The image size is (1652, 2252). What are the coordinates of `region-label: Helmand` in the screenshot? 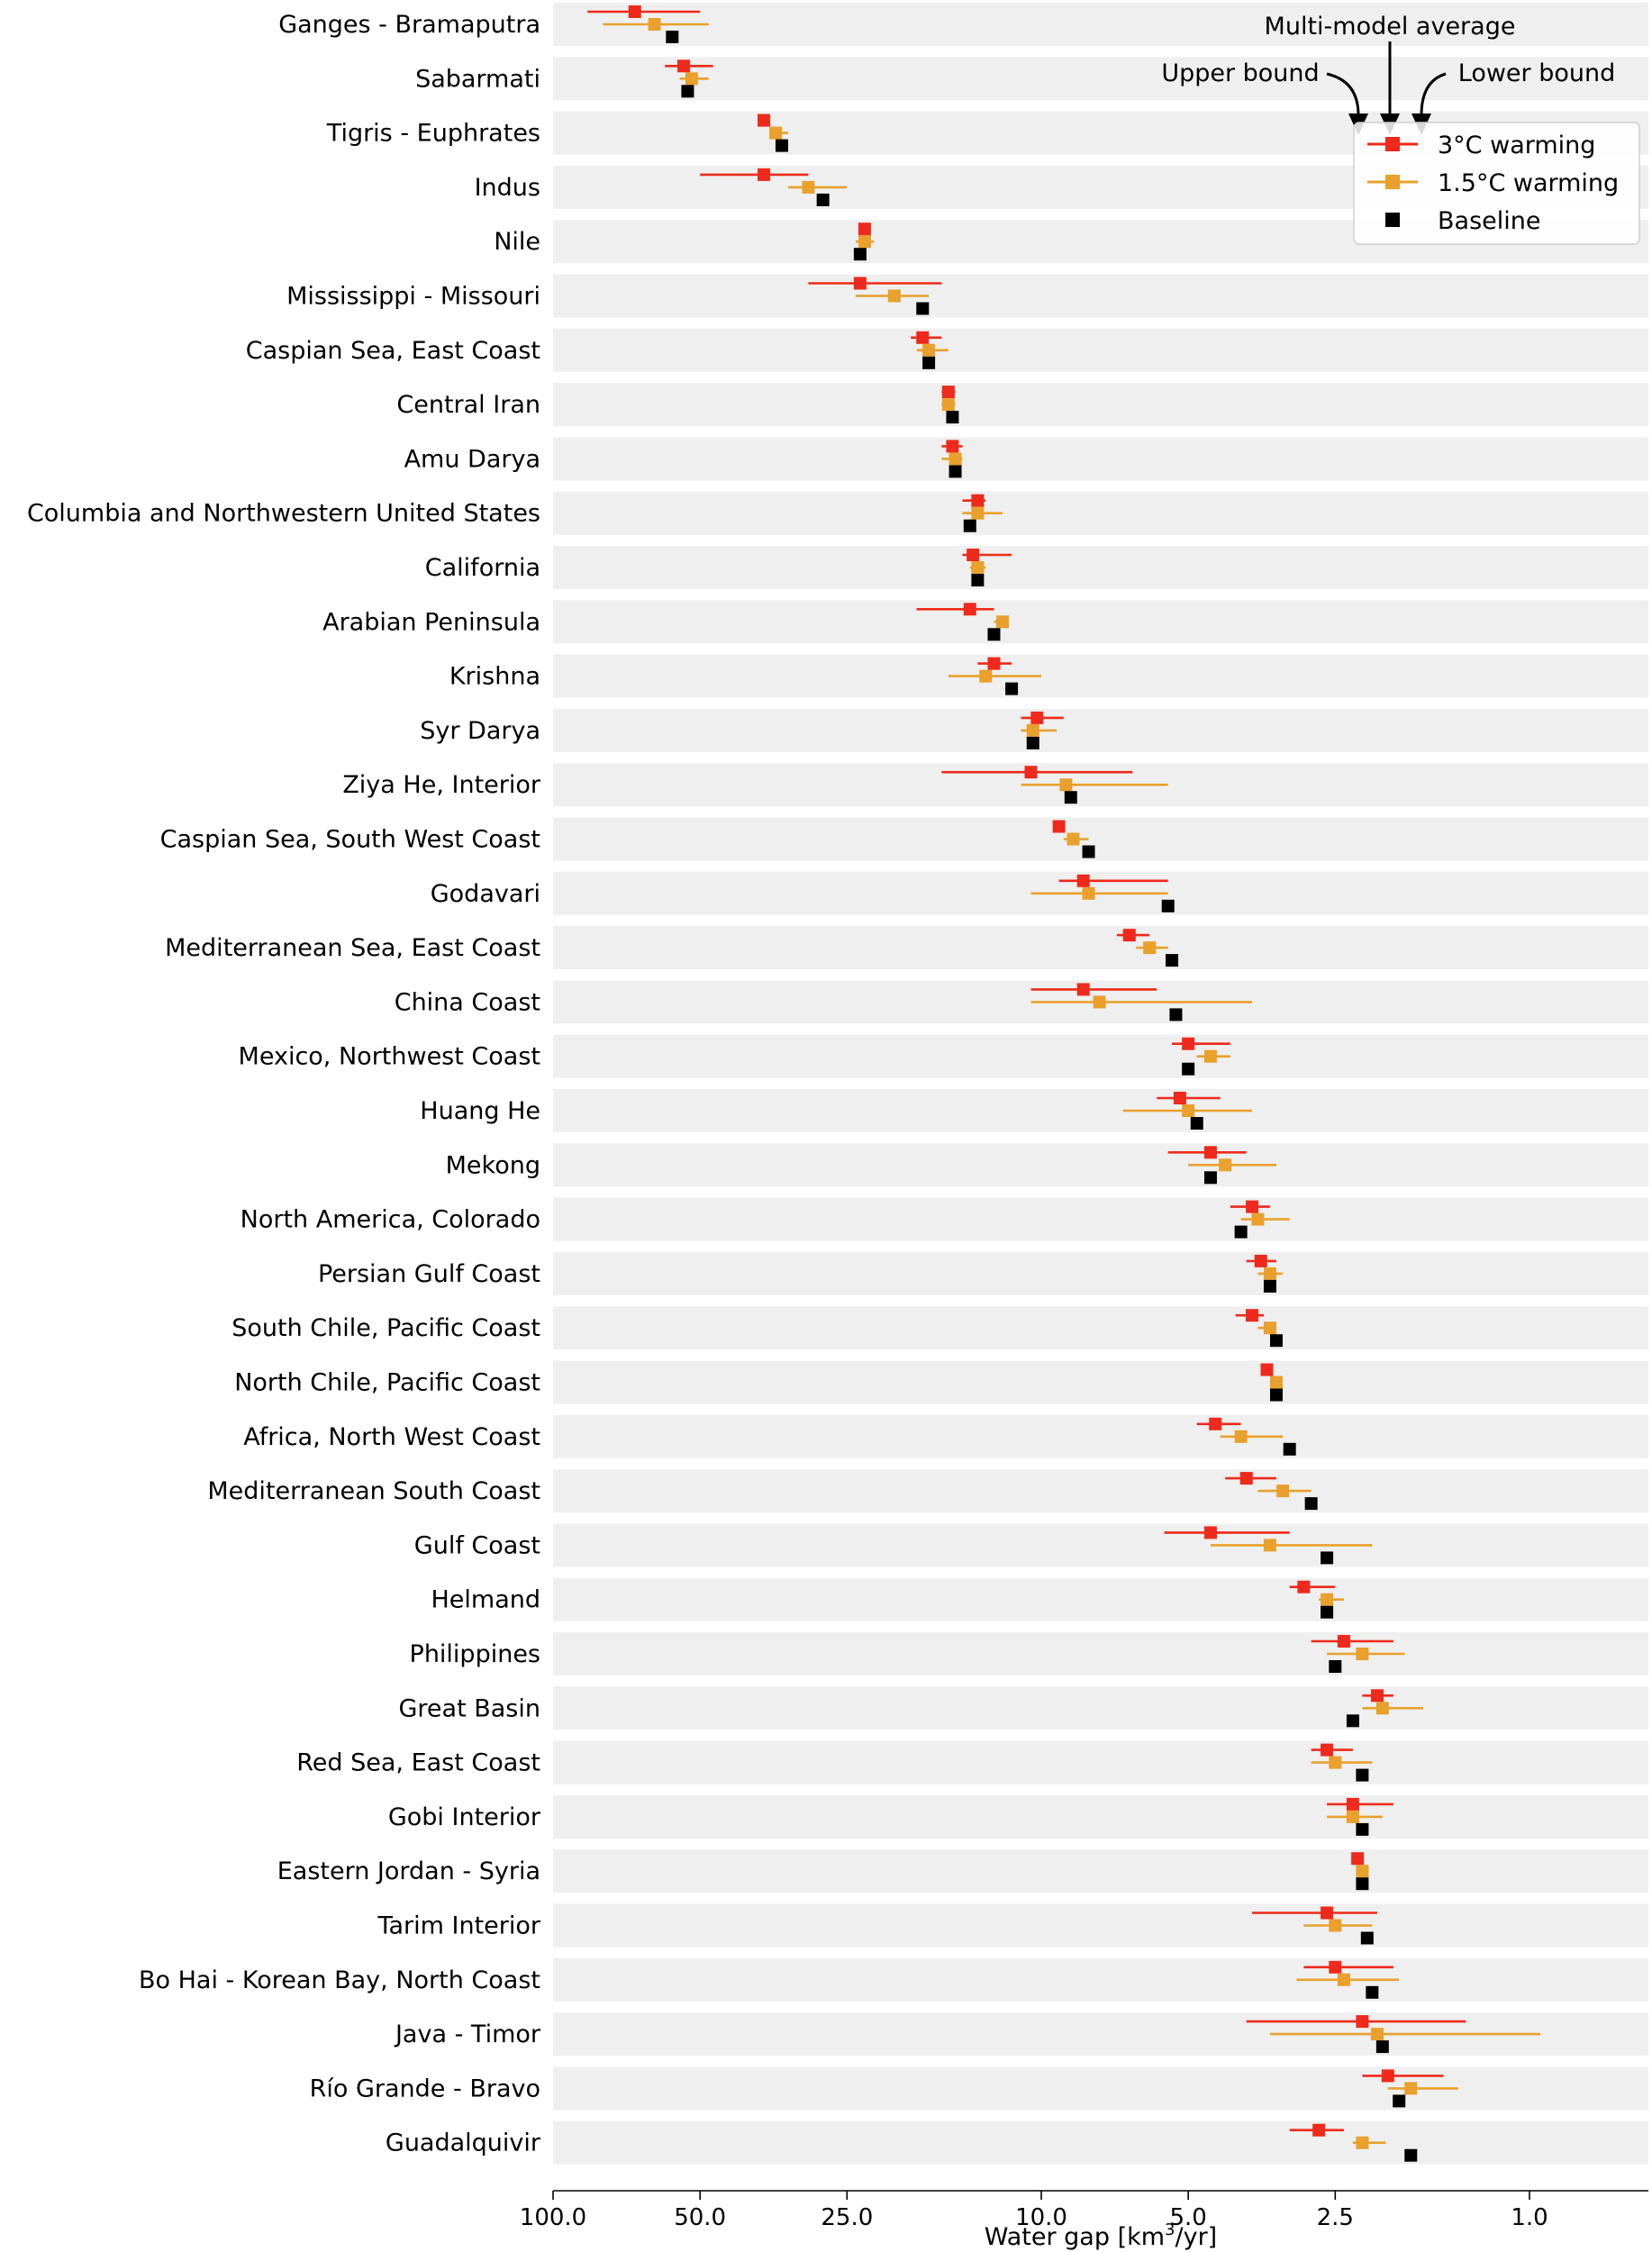 It's located at (485, 1600).